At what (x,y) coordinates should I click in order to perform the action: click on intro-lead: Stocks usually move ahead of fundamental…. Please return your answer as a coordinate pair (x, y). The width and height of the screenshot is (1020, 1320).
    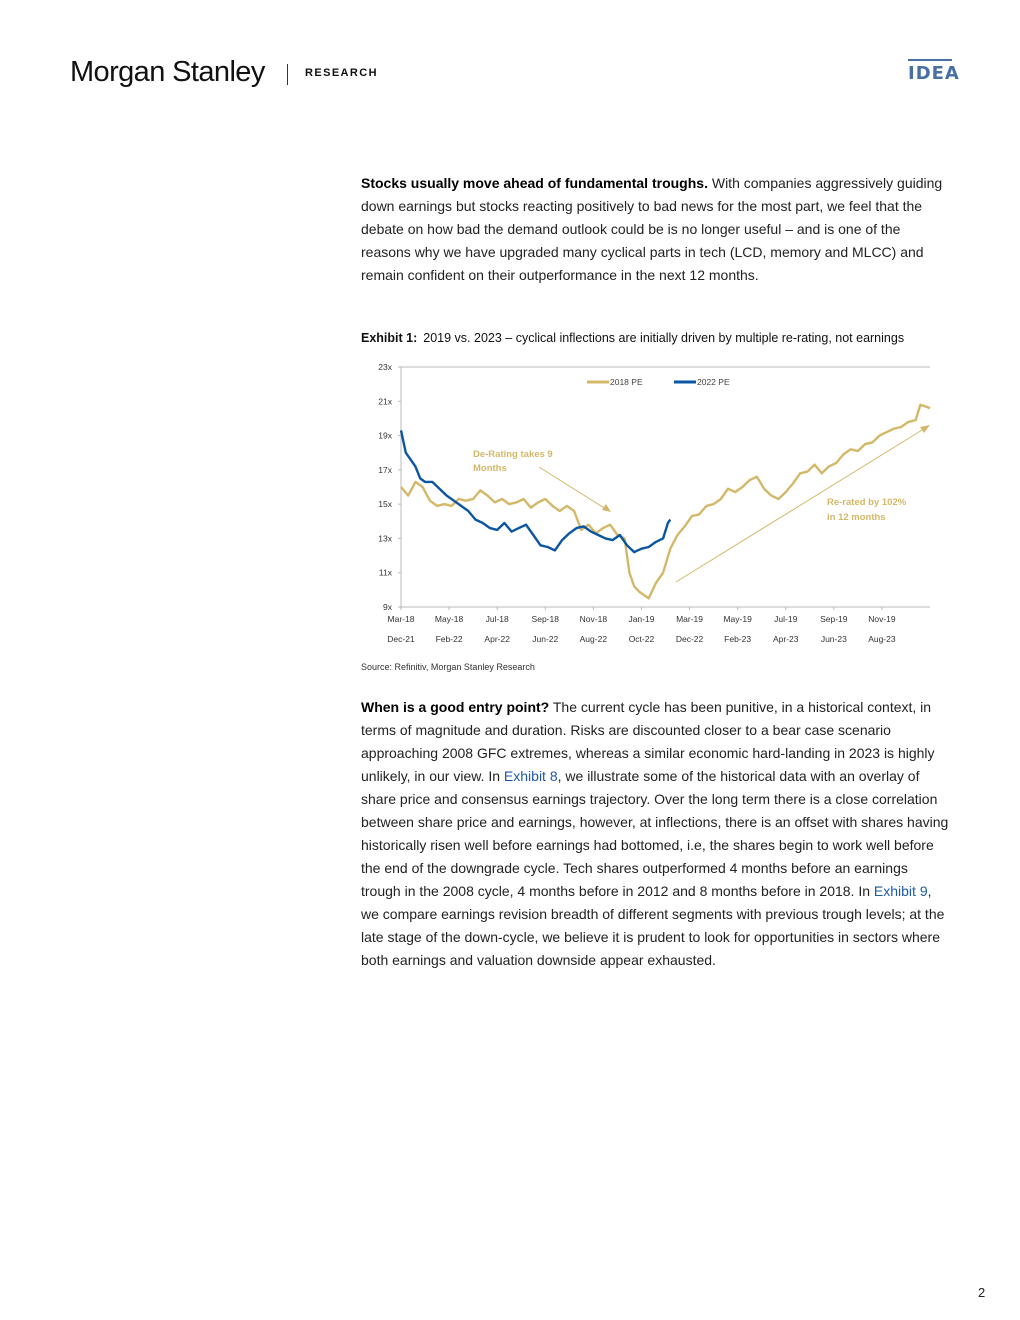
    Looking at the image, I should click on (534, 183).